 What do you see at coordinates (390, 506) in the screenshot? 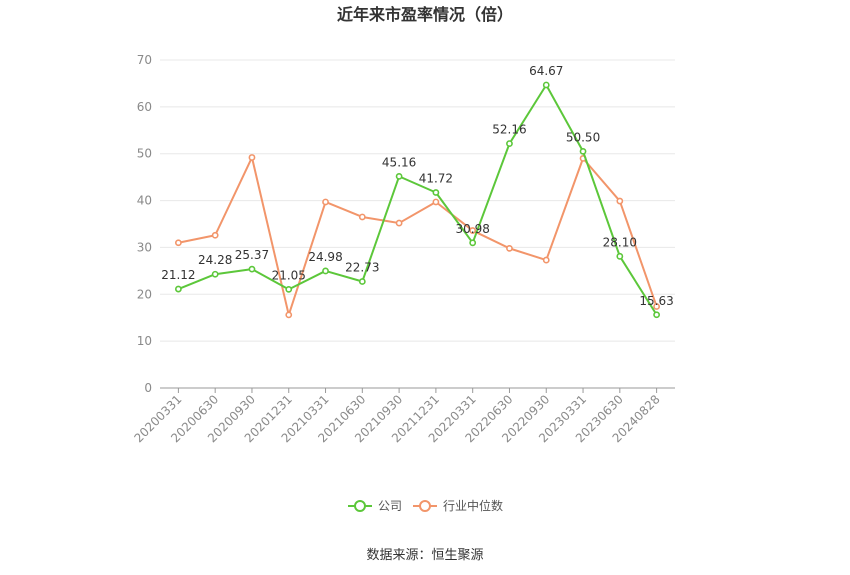
I see `legend-label: 公司` at bounding box center [390, 506].